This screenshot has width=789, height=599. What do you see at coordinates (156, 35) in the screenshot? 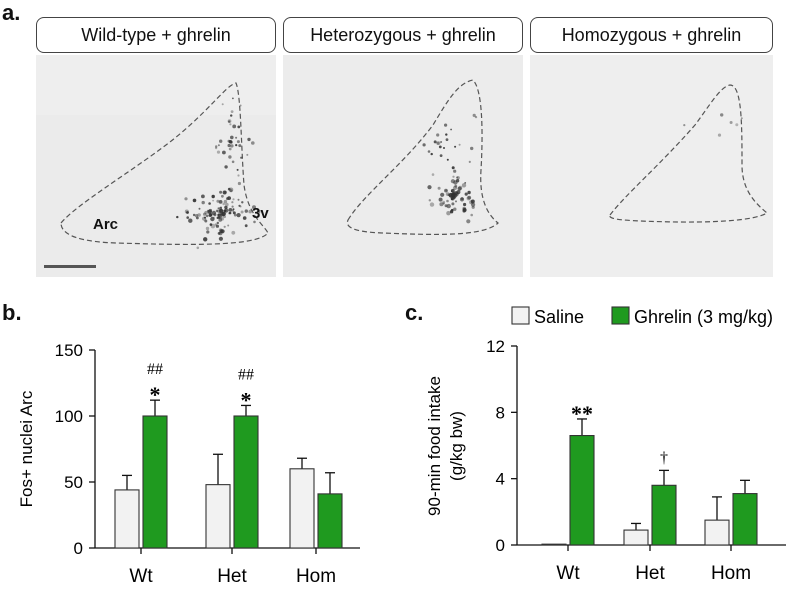
I see `wildtype-label: Wild-type + ghrelin` at bounding box center [156, 35].